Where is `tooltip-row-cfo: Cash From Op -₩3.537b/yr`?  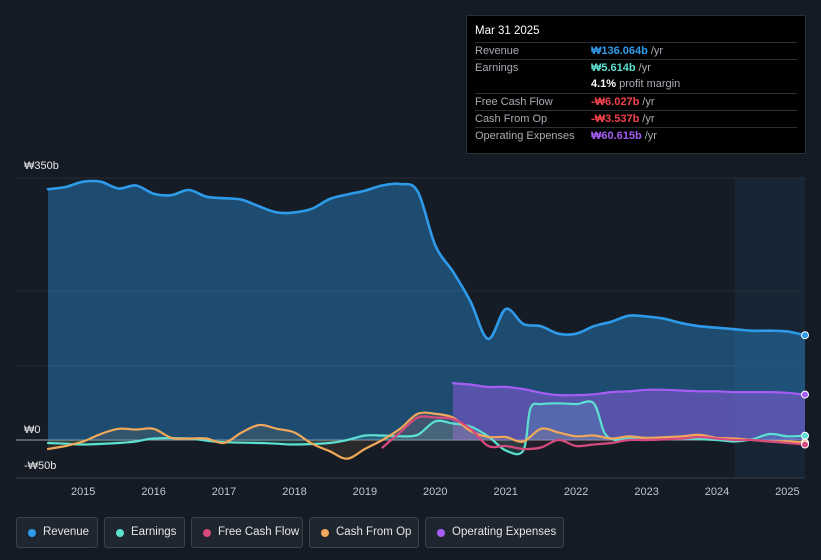
tooltip-row-cfo: Cash From Op -₩3.537b/yr is located at coordinates (636, 119).